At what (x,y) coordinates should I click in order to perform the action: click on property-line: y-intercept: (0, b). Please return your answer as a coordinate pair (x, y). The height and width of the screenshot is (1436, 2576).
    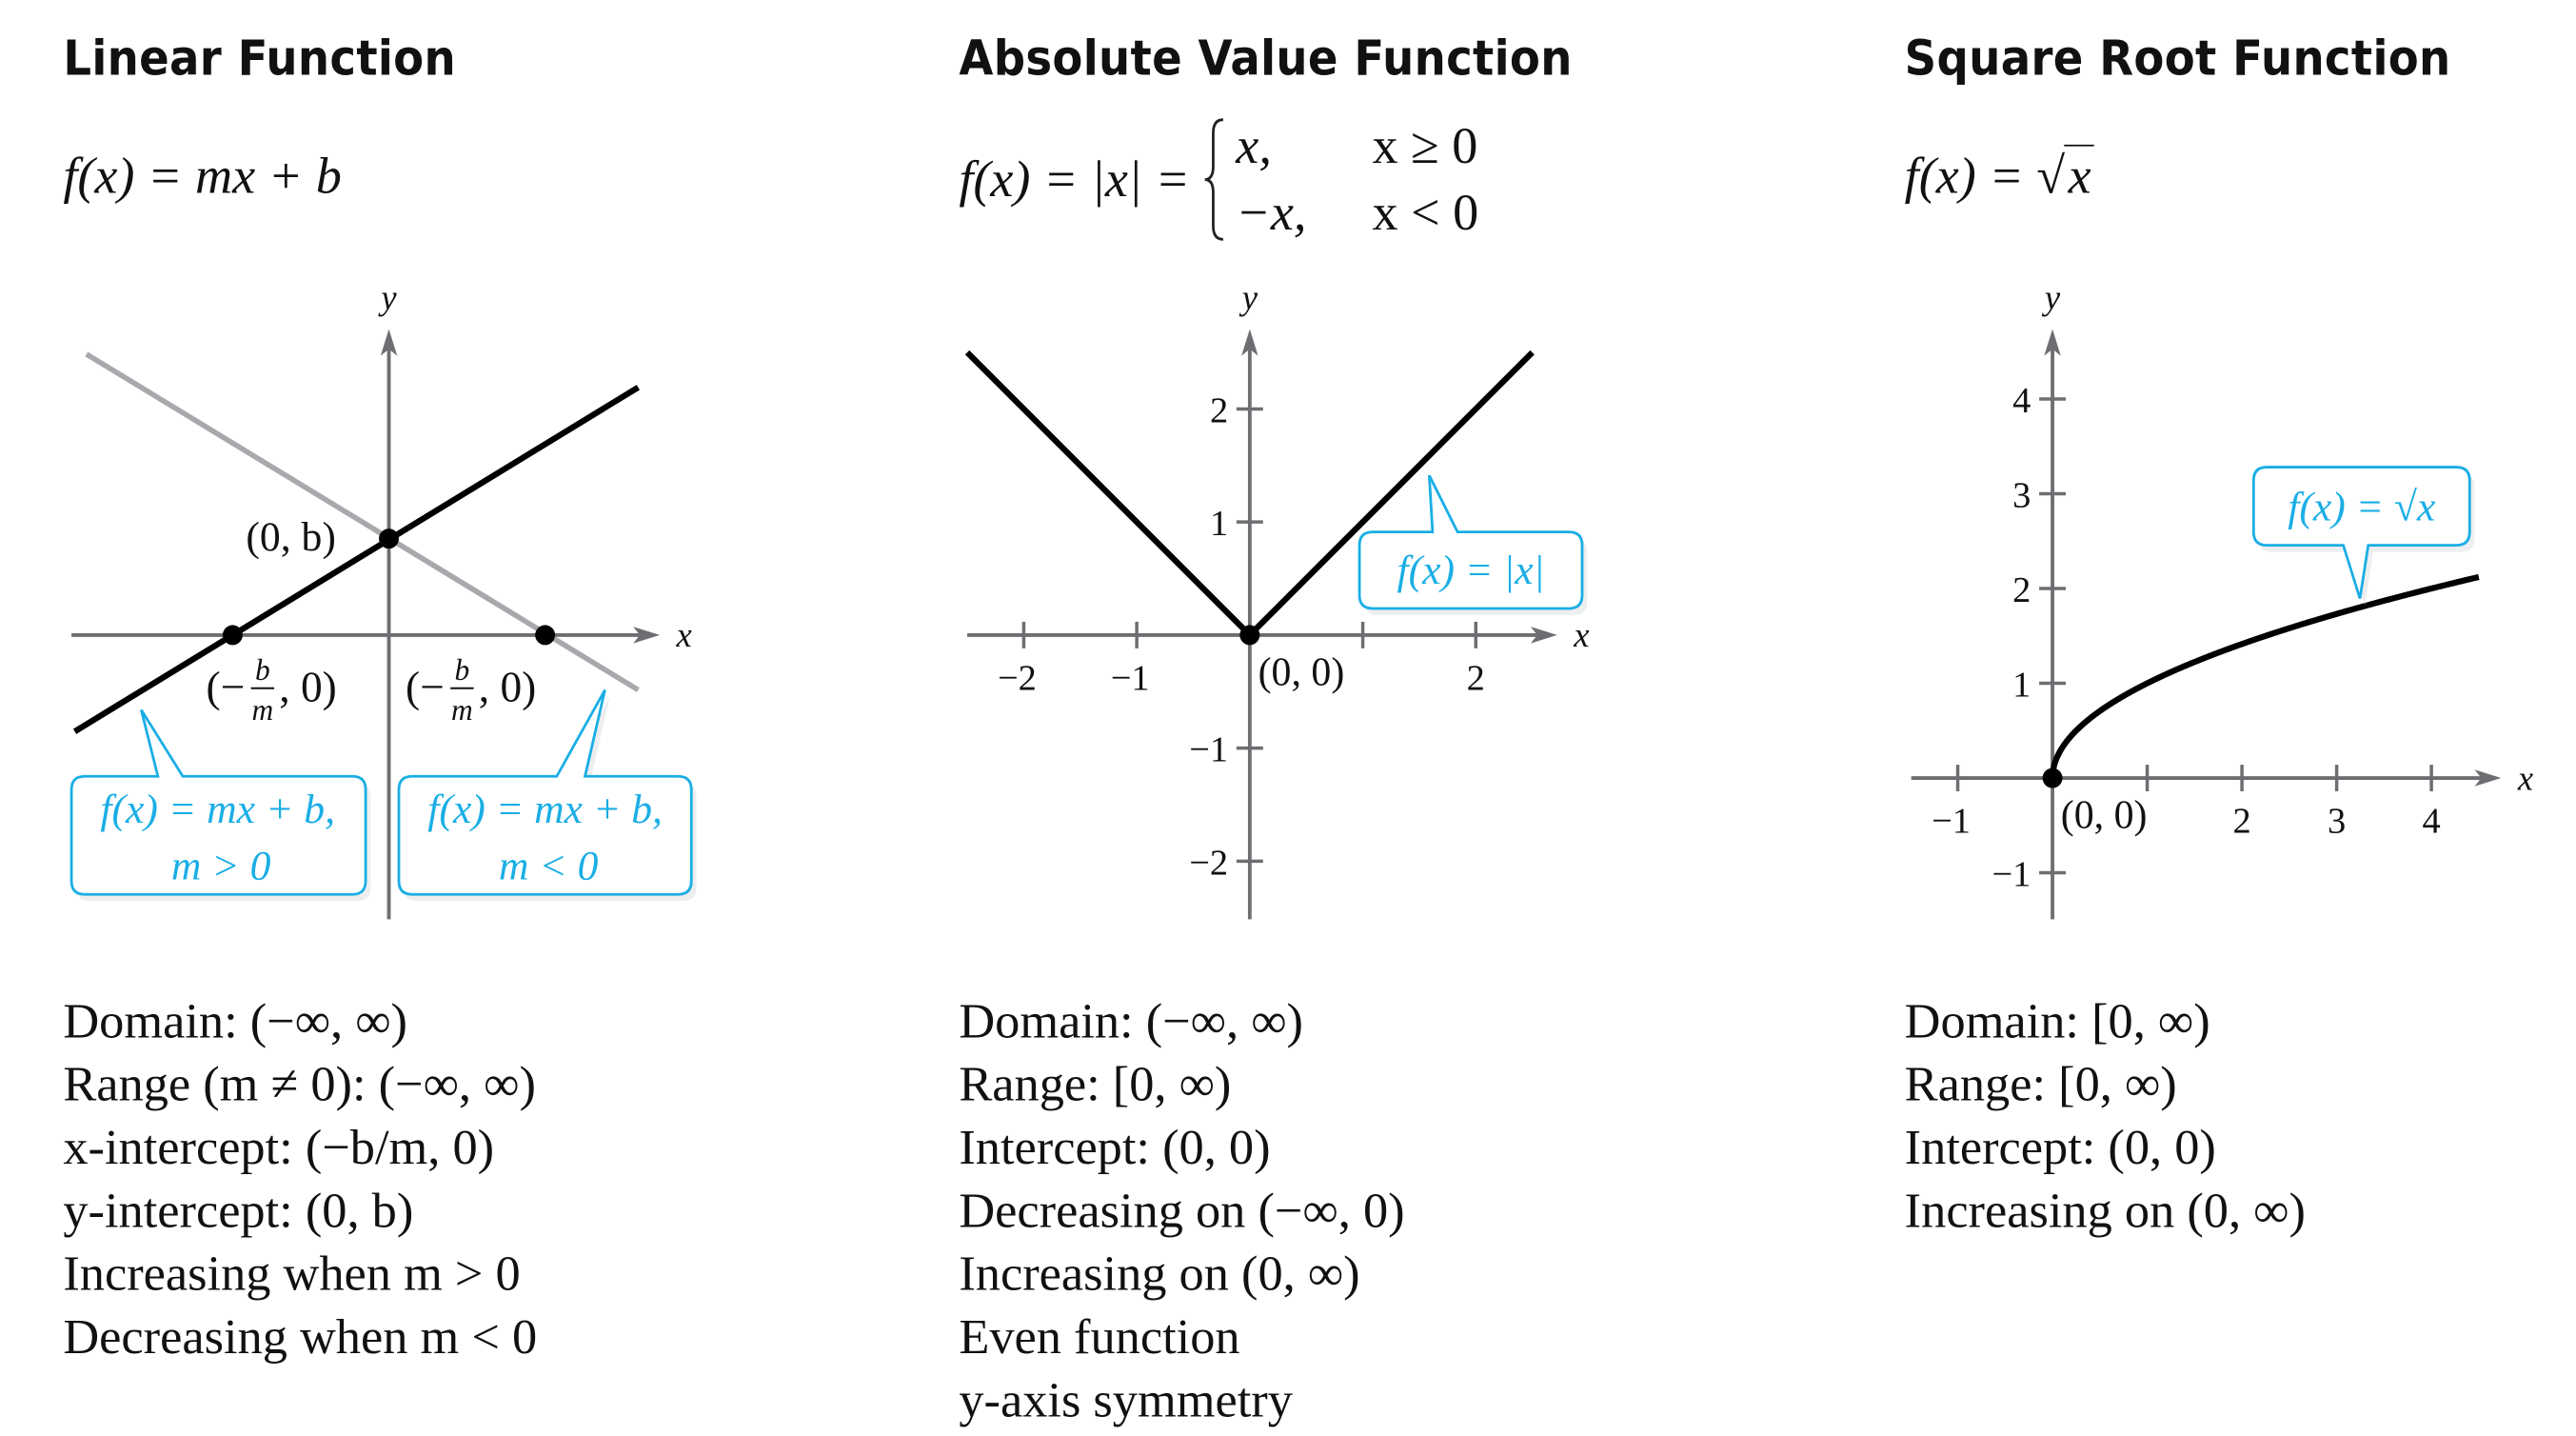
    Looking at the image, I should click on (239, 1211).